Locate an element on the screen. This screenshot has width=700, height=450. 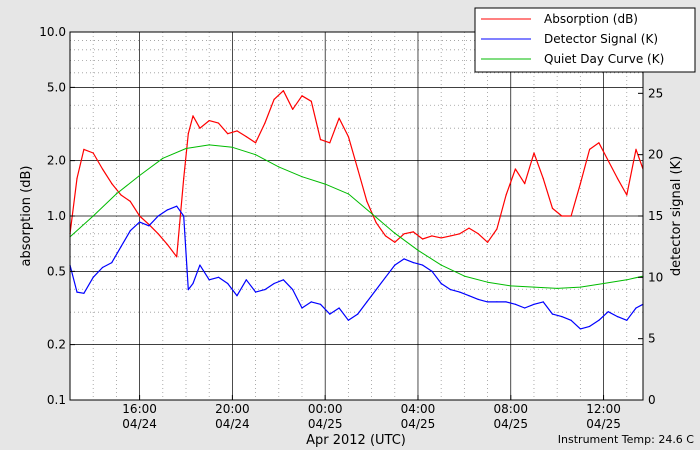
x-tick-date-label: 04/24 is located at coordinates (232, 424).